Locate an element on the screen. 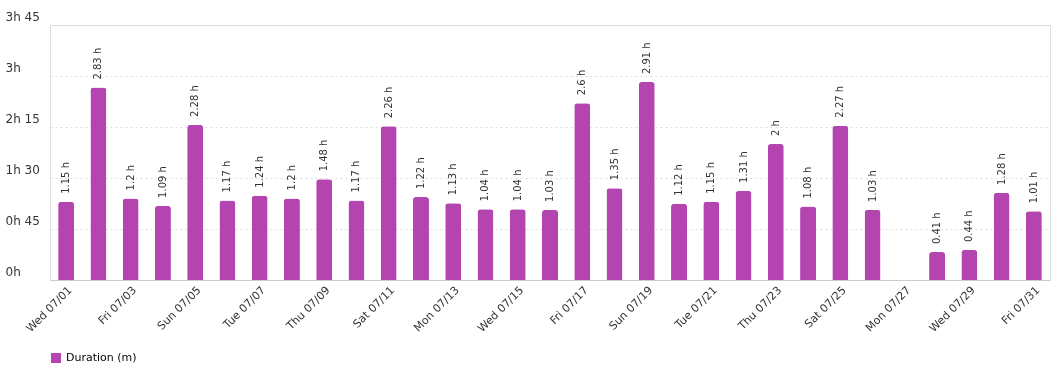 This screenshot has height=380, width=1063. data-label: 2.26 h is located at coordinates (388, 102).